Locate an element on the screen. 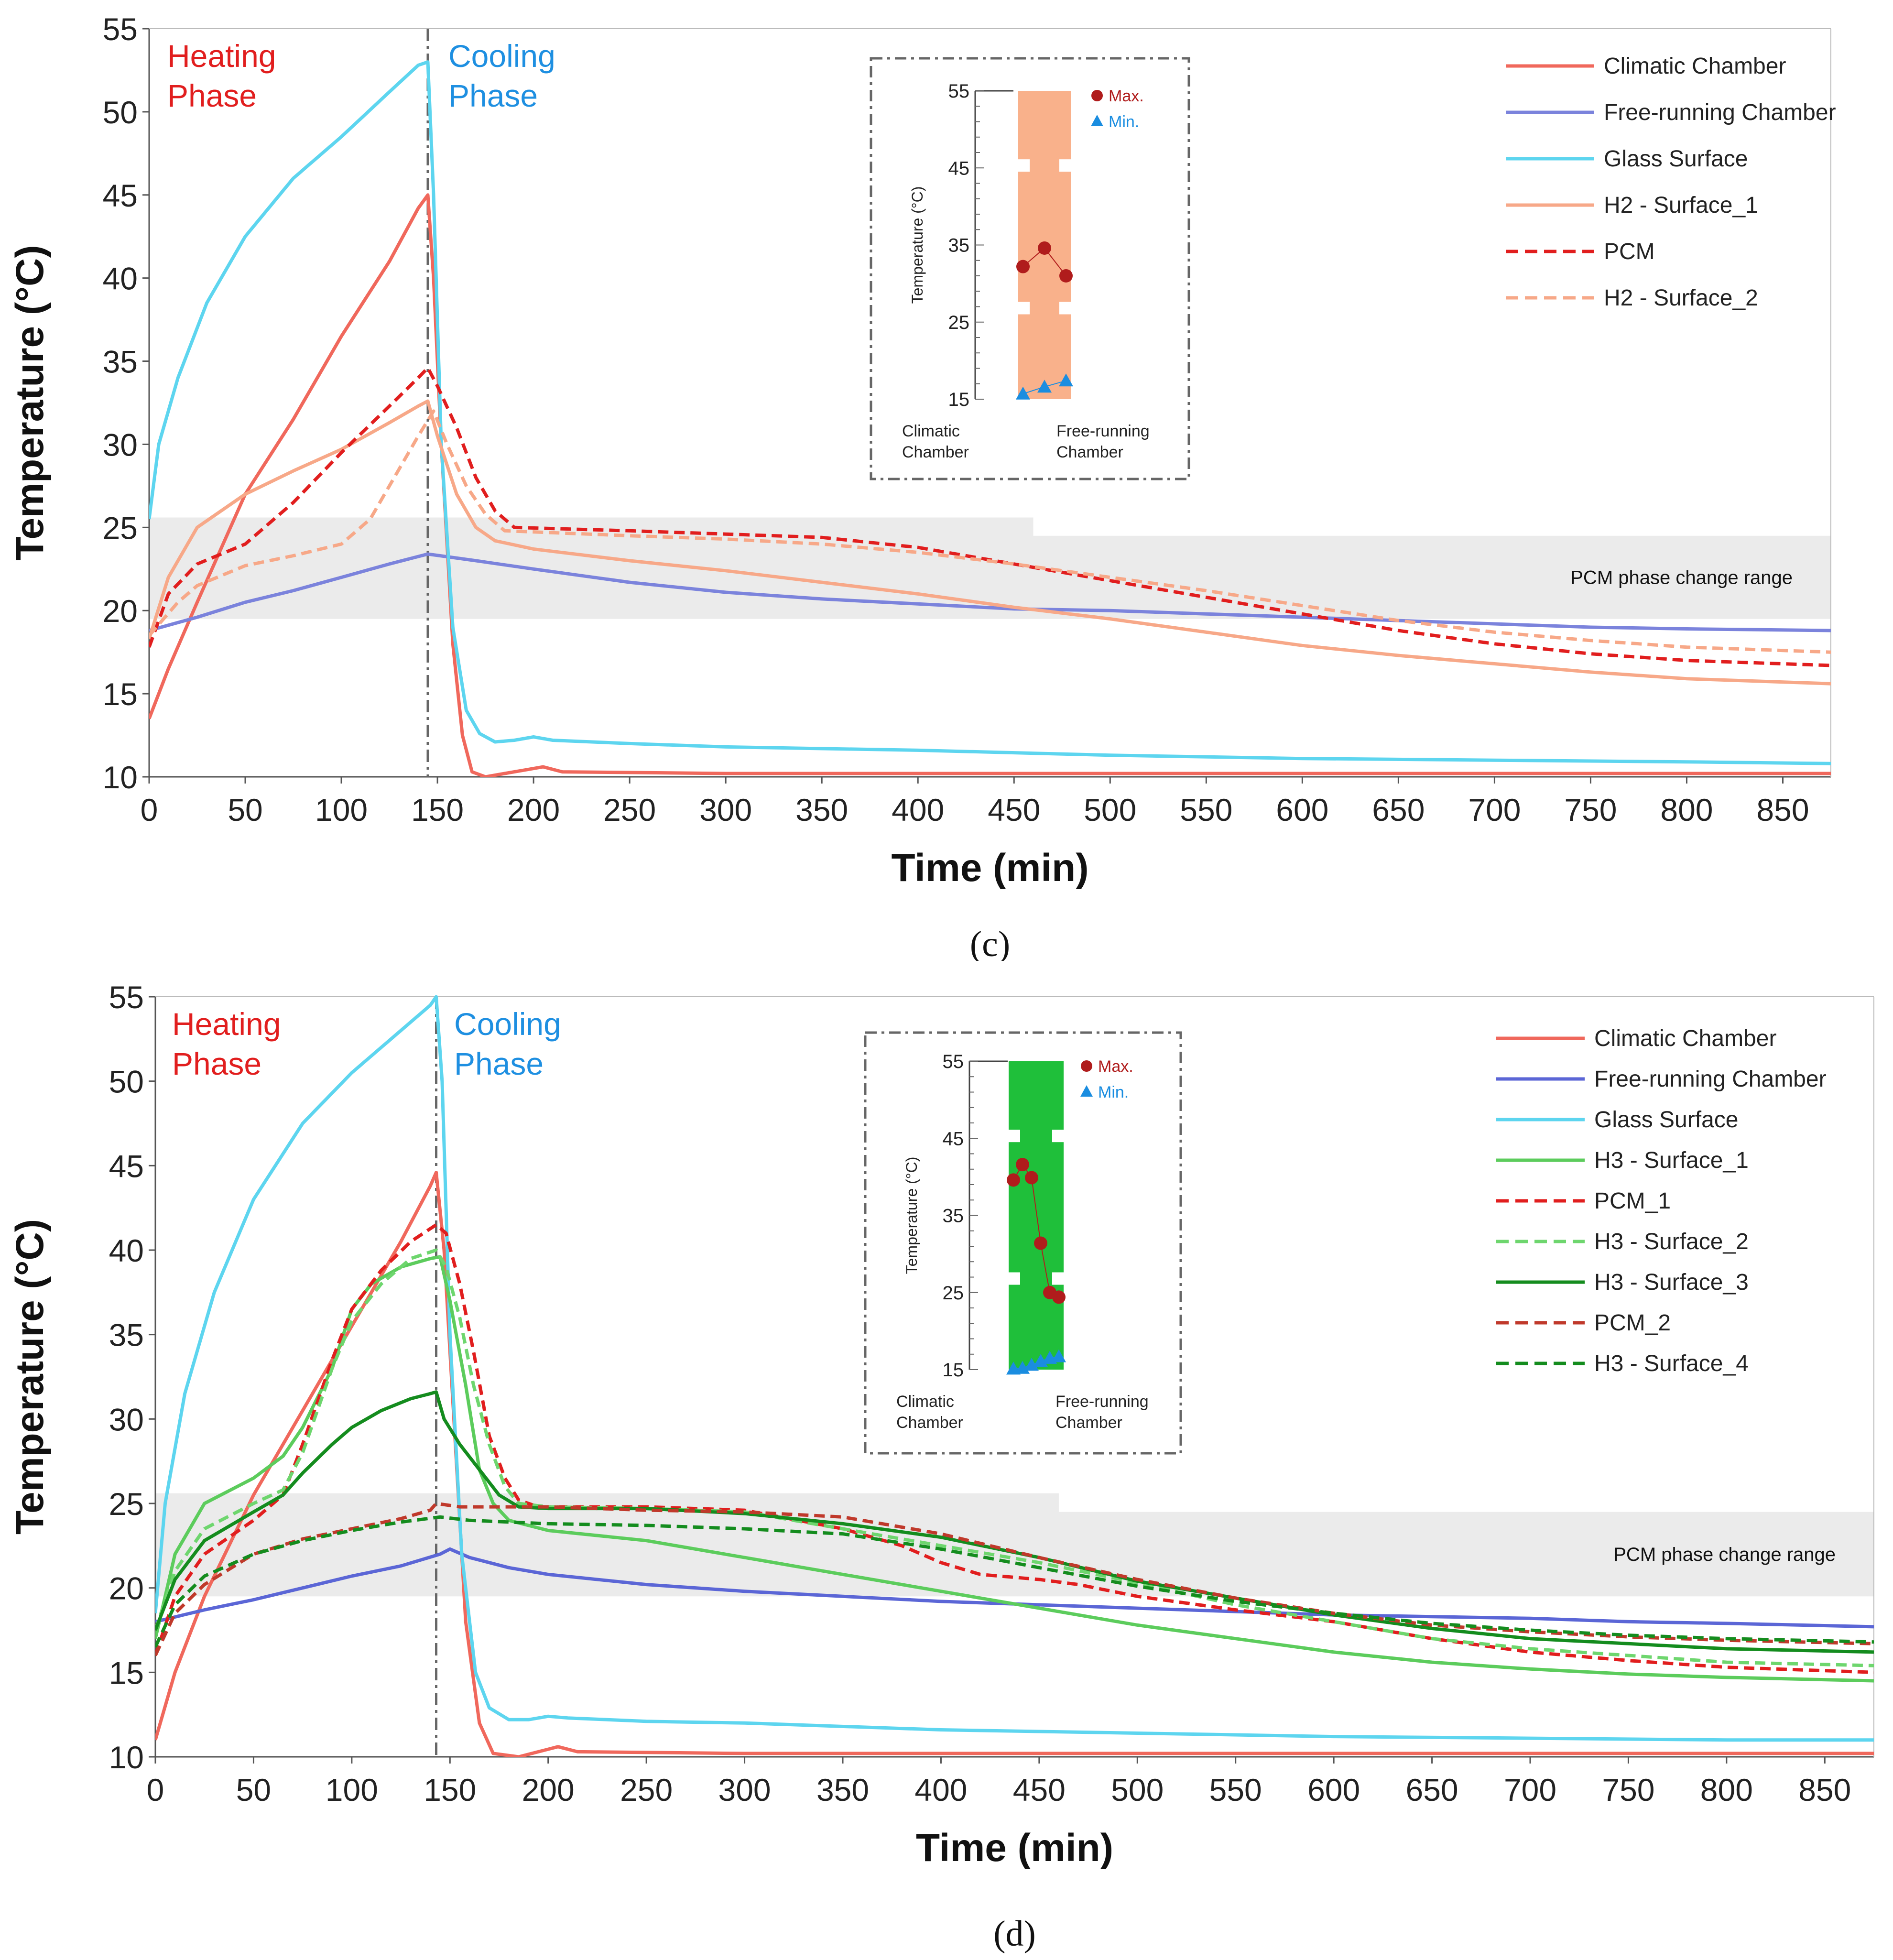 This screenshot has height=1960, width=1893. heating-phase-label: Phase is located at coordinates (212, 95).